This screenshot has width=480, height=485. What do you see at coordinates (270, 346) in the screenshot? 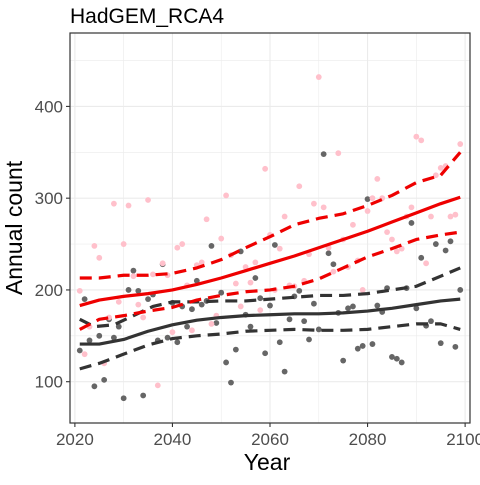
I see `trend-line-trend-a-dashed` at bounding box center [270, 346].